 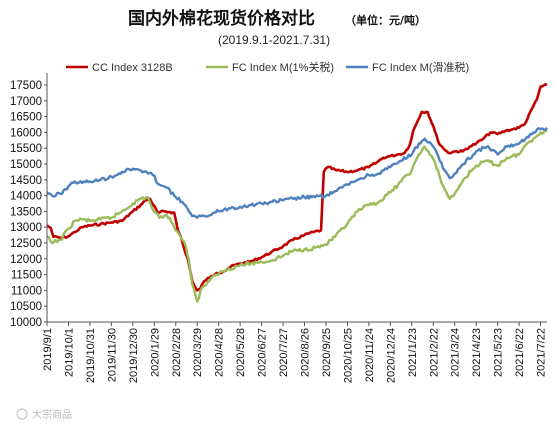 I want to click on legend-label-1: CC Index 3128B, so click(x=132, y=68).